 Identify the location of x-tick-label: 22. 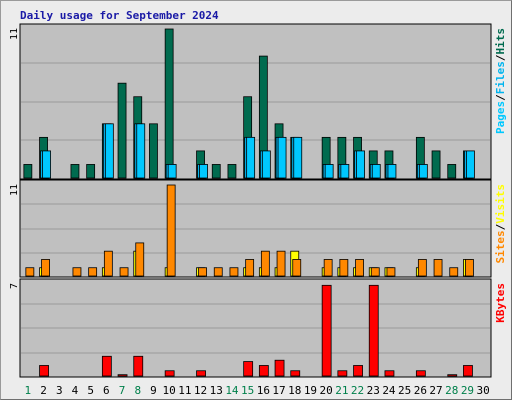
(357, 390).